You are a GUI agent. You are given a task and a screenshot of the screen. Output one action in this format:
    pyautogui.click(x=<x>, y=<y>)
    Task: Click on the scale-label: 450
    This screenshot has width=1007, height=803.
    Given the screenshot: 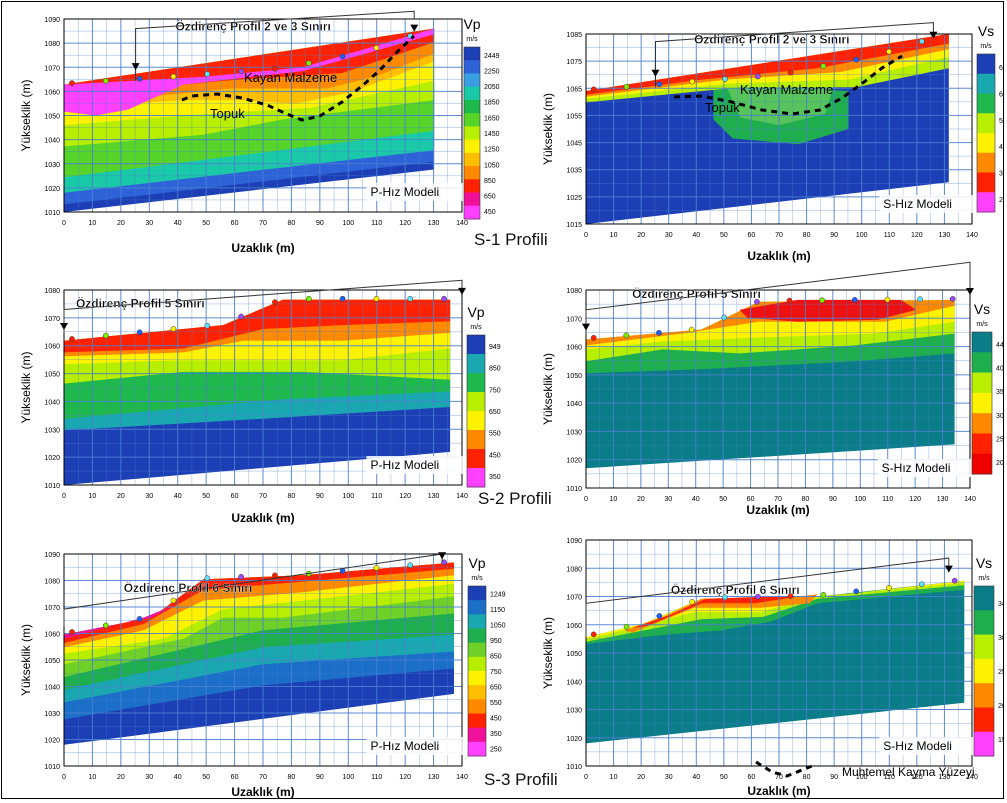 What is the action you would take?
    pyautogui.click(x=495, y=455)
    